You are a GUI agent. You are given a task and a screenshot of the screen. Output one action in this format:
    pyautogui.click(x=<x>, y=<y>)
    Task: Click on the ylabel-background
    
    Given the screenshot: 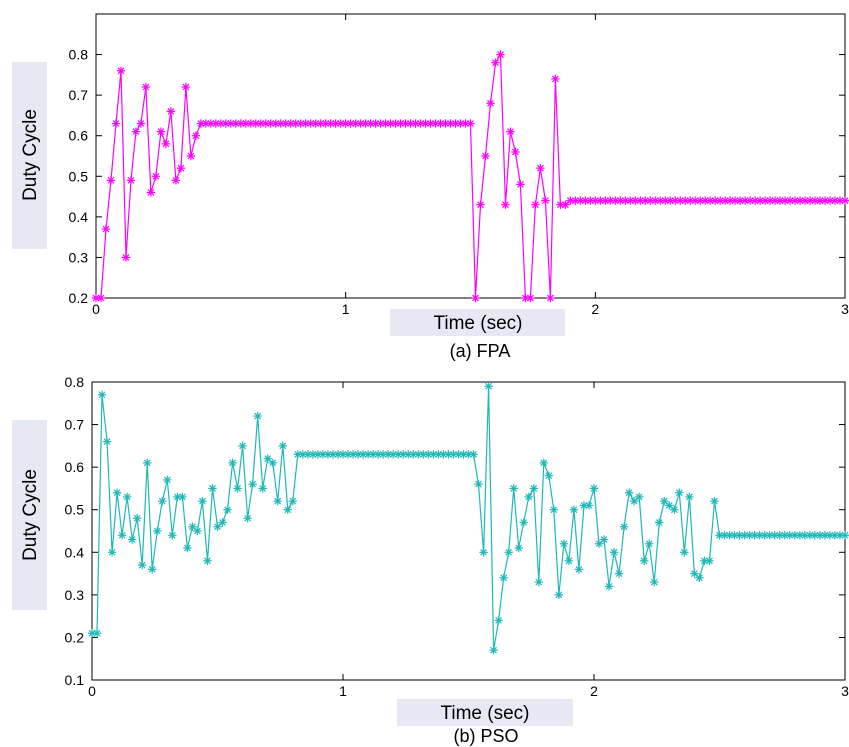 What is the action you would take?
    pyautogui.click(x=29, y=155)
    